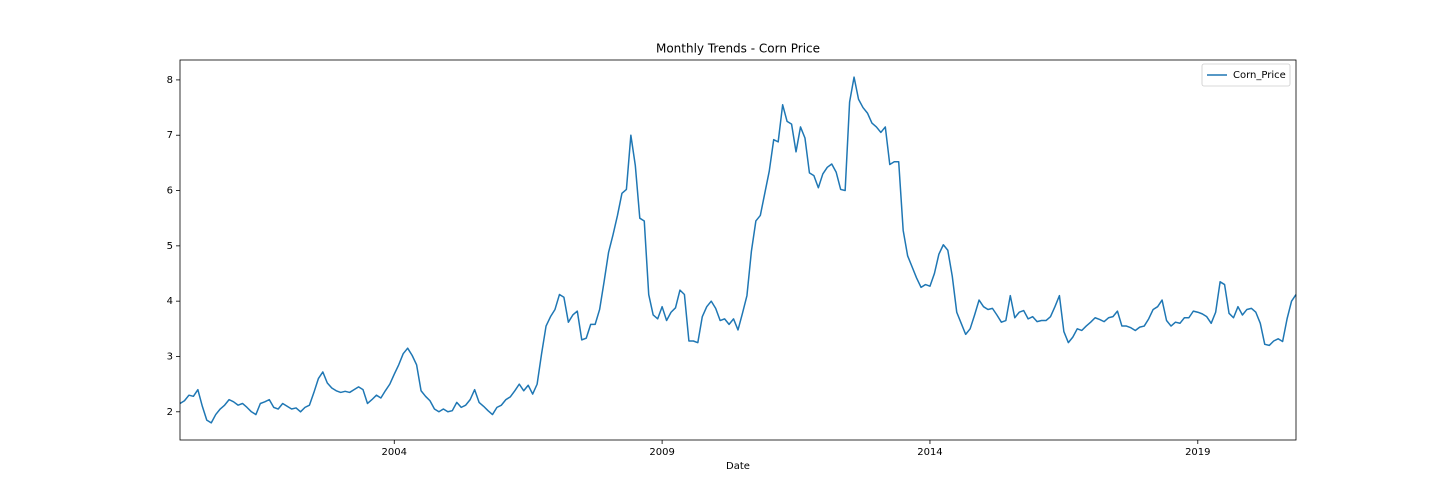 The image size is (1440, 504). Describe the element at coordinates (661, 452) in the screenshot. I see `x-tick-label: 2009` at that location.